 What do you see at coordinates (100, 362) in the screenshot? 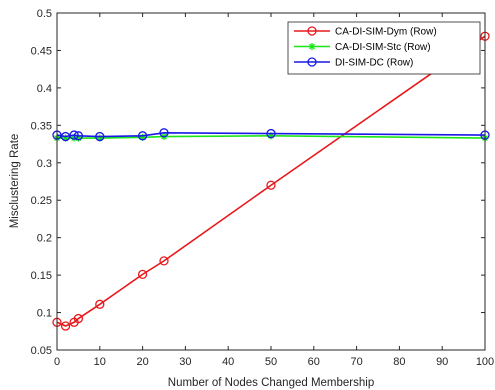
I see `x-tick-label: 10` at bounding box center [100, 362].